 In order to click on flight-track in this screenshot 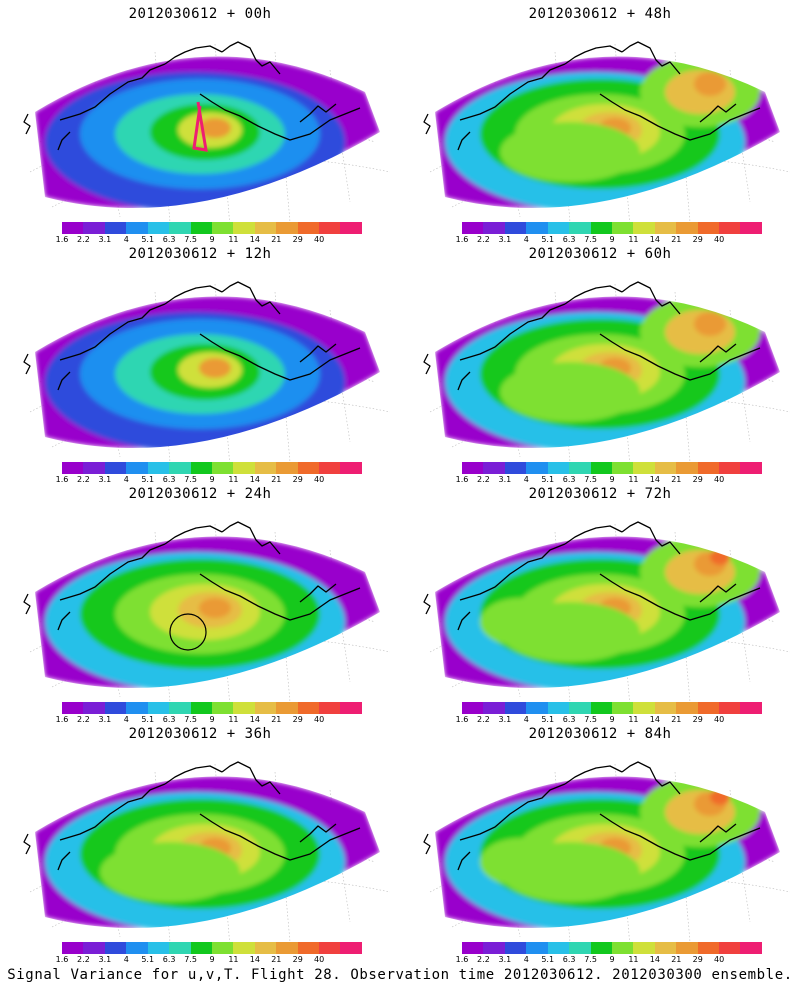, I will do `click(200, 126)`.